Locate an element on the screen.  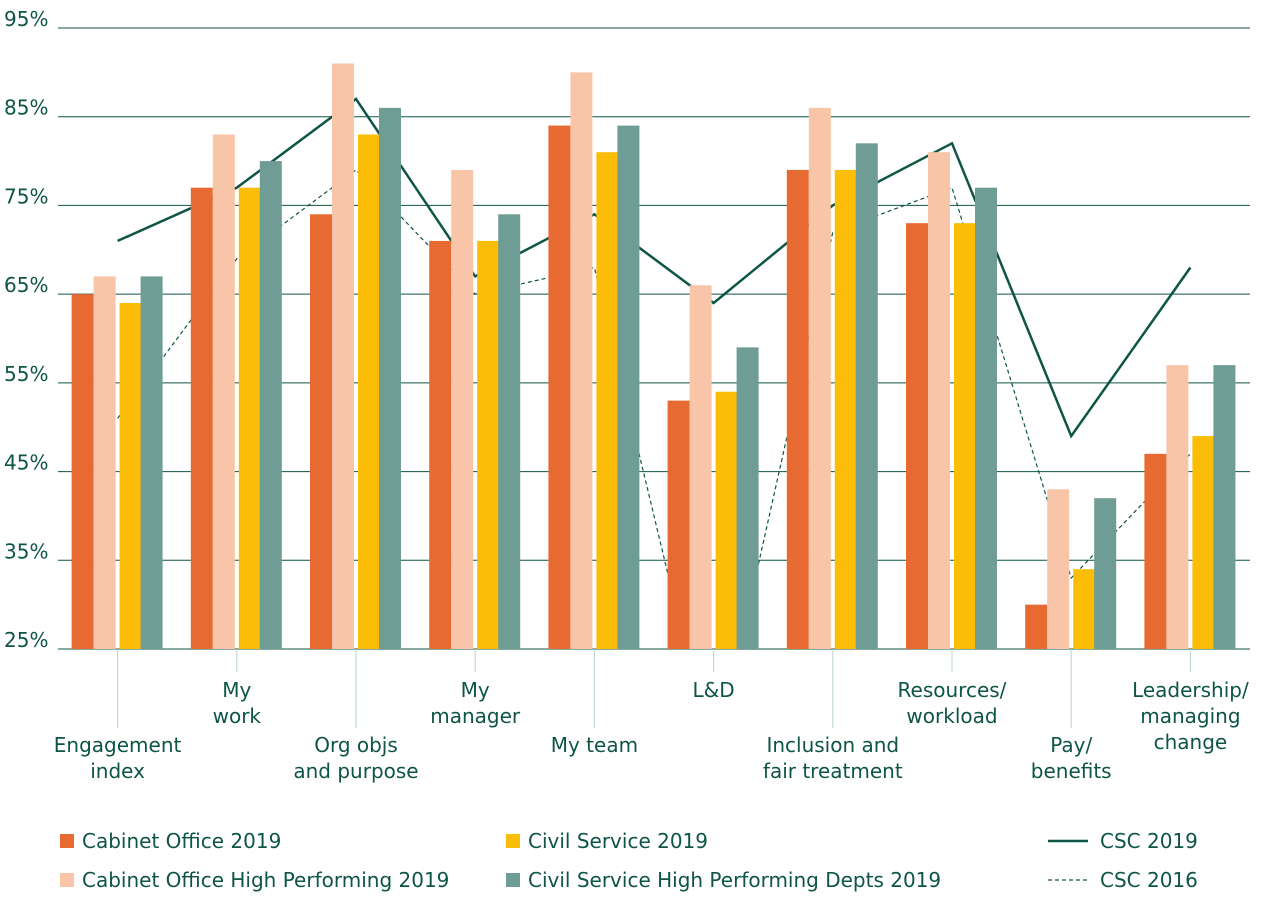
x-tick-label: index is located at coordinates (117, 771).